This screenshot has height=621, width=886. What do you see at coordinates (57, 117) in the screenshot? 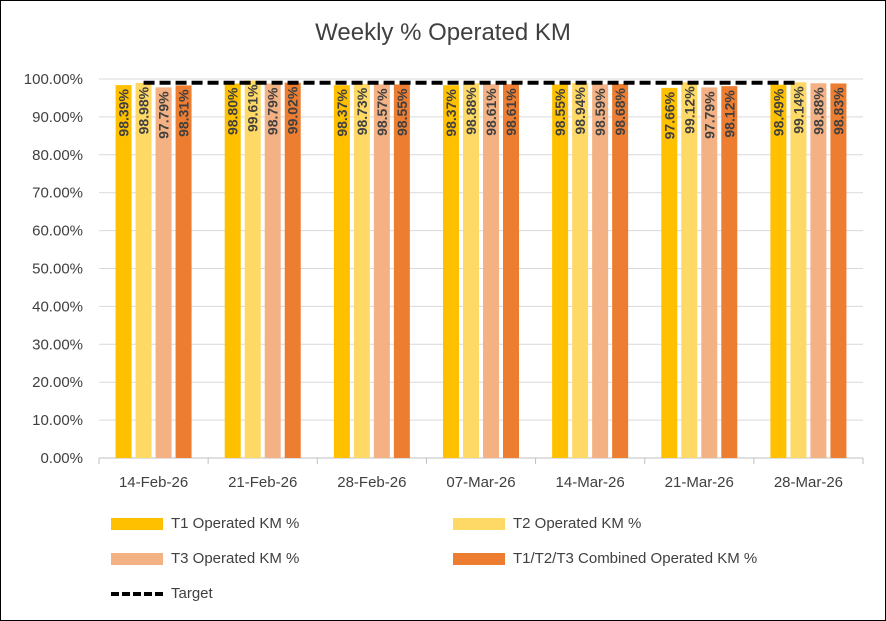
I see `y-tick-label: 90.00%` at bounding box center [57, 117].